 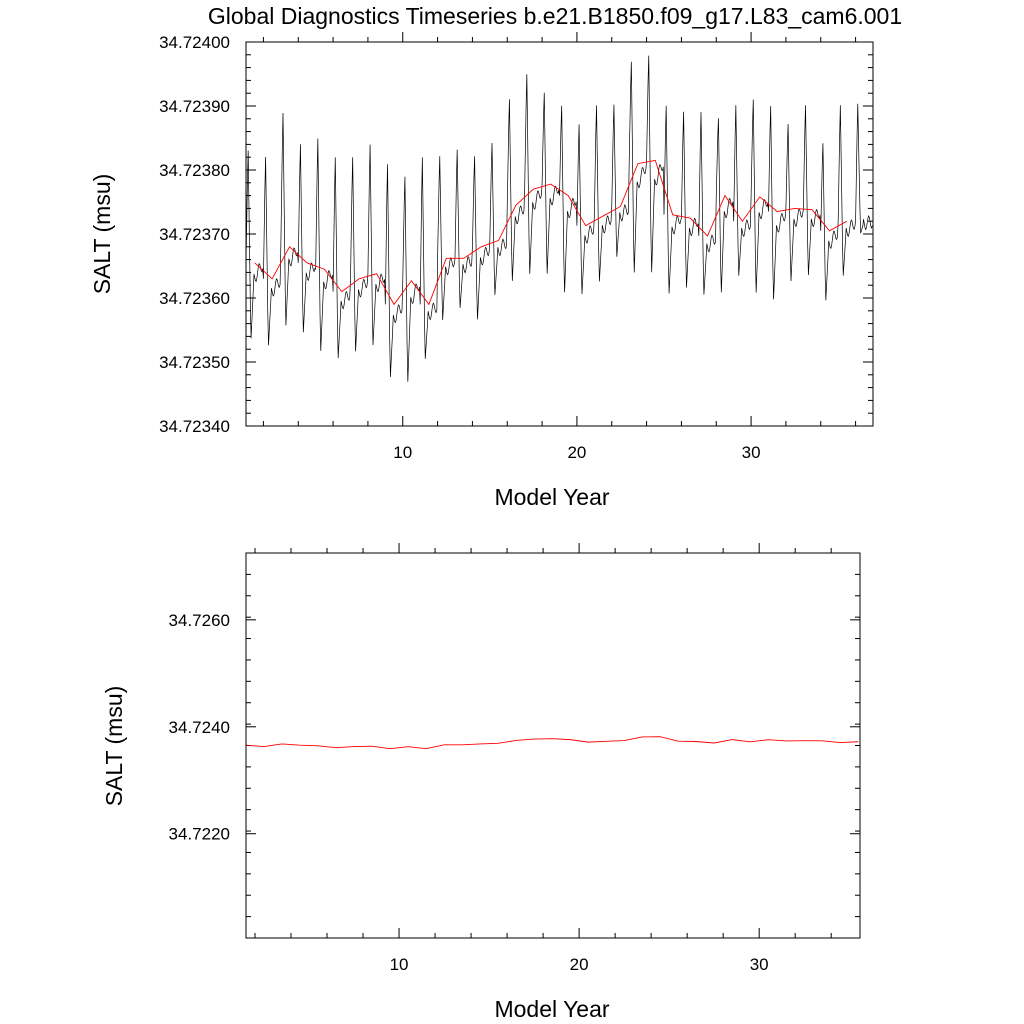 What do you see at coordinates (194, 106) in the screenshot?
I see `top-y-tick-label: 34.72390` at bounding box center [194, 106].